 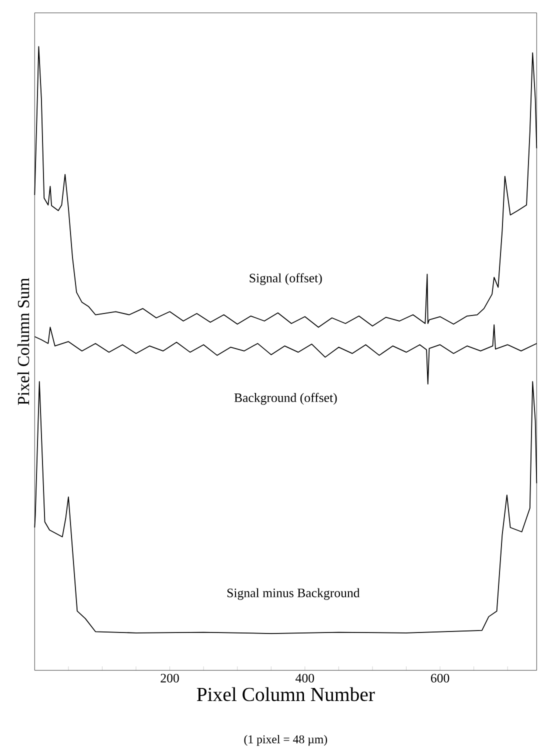 I want to click on annotation: Background (offset), so click(x=285, y=398).